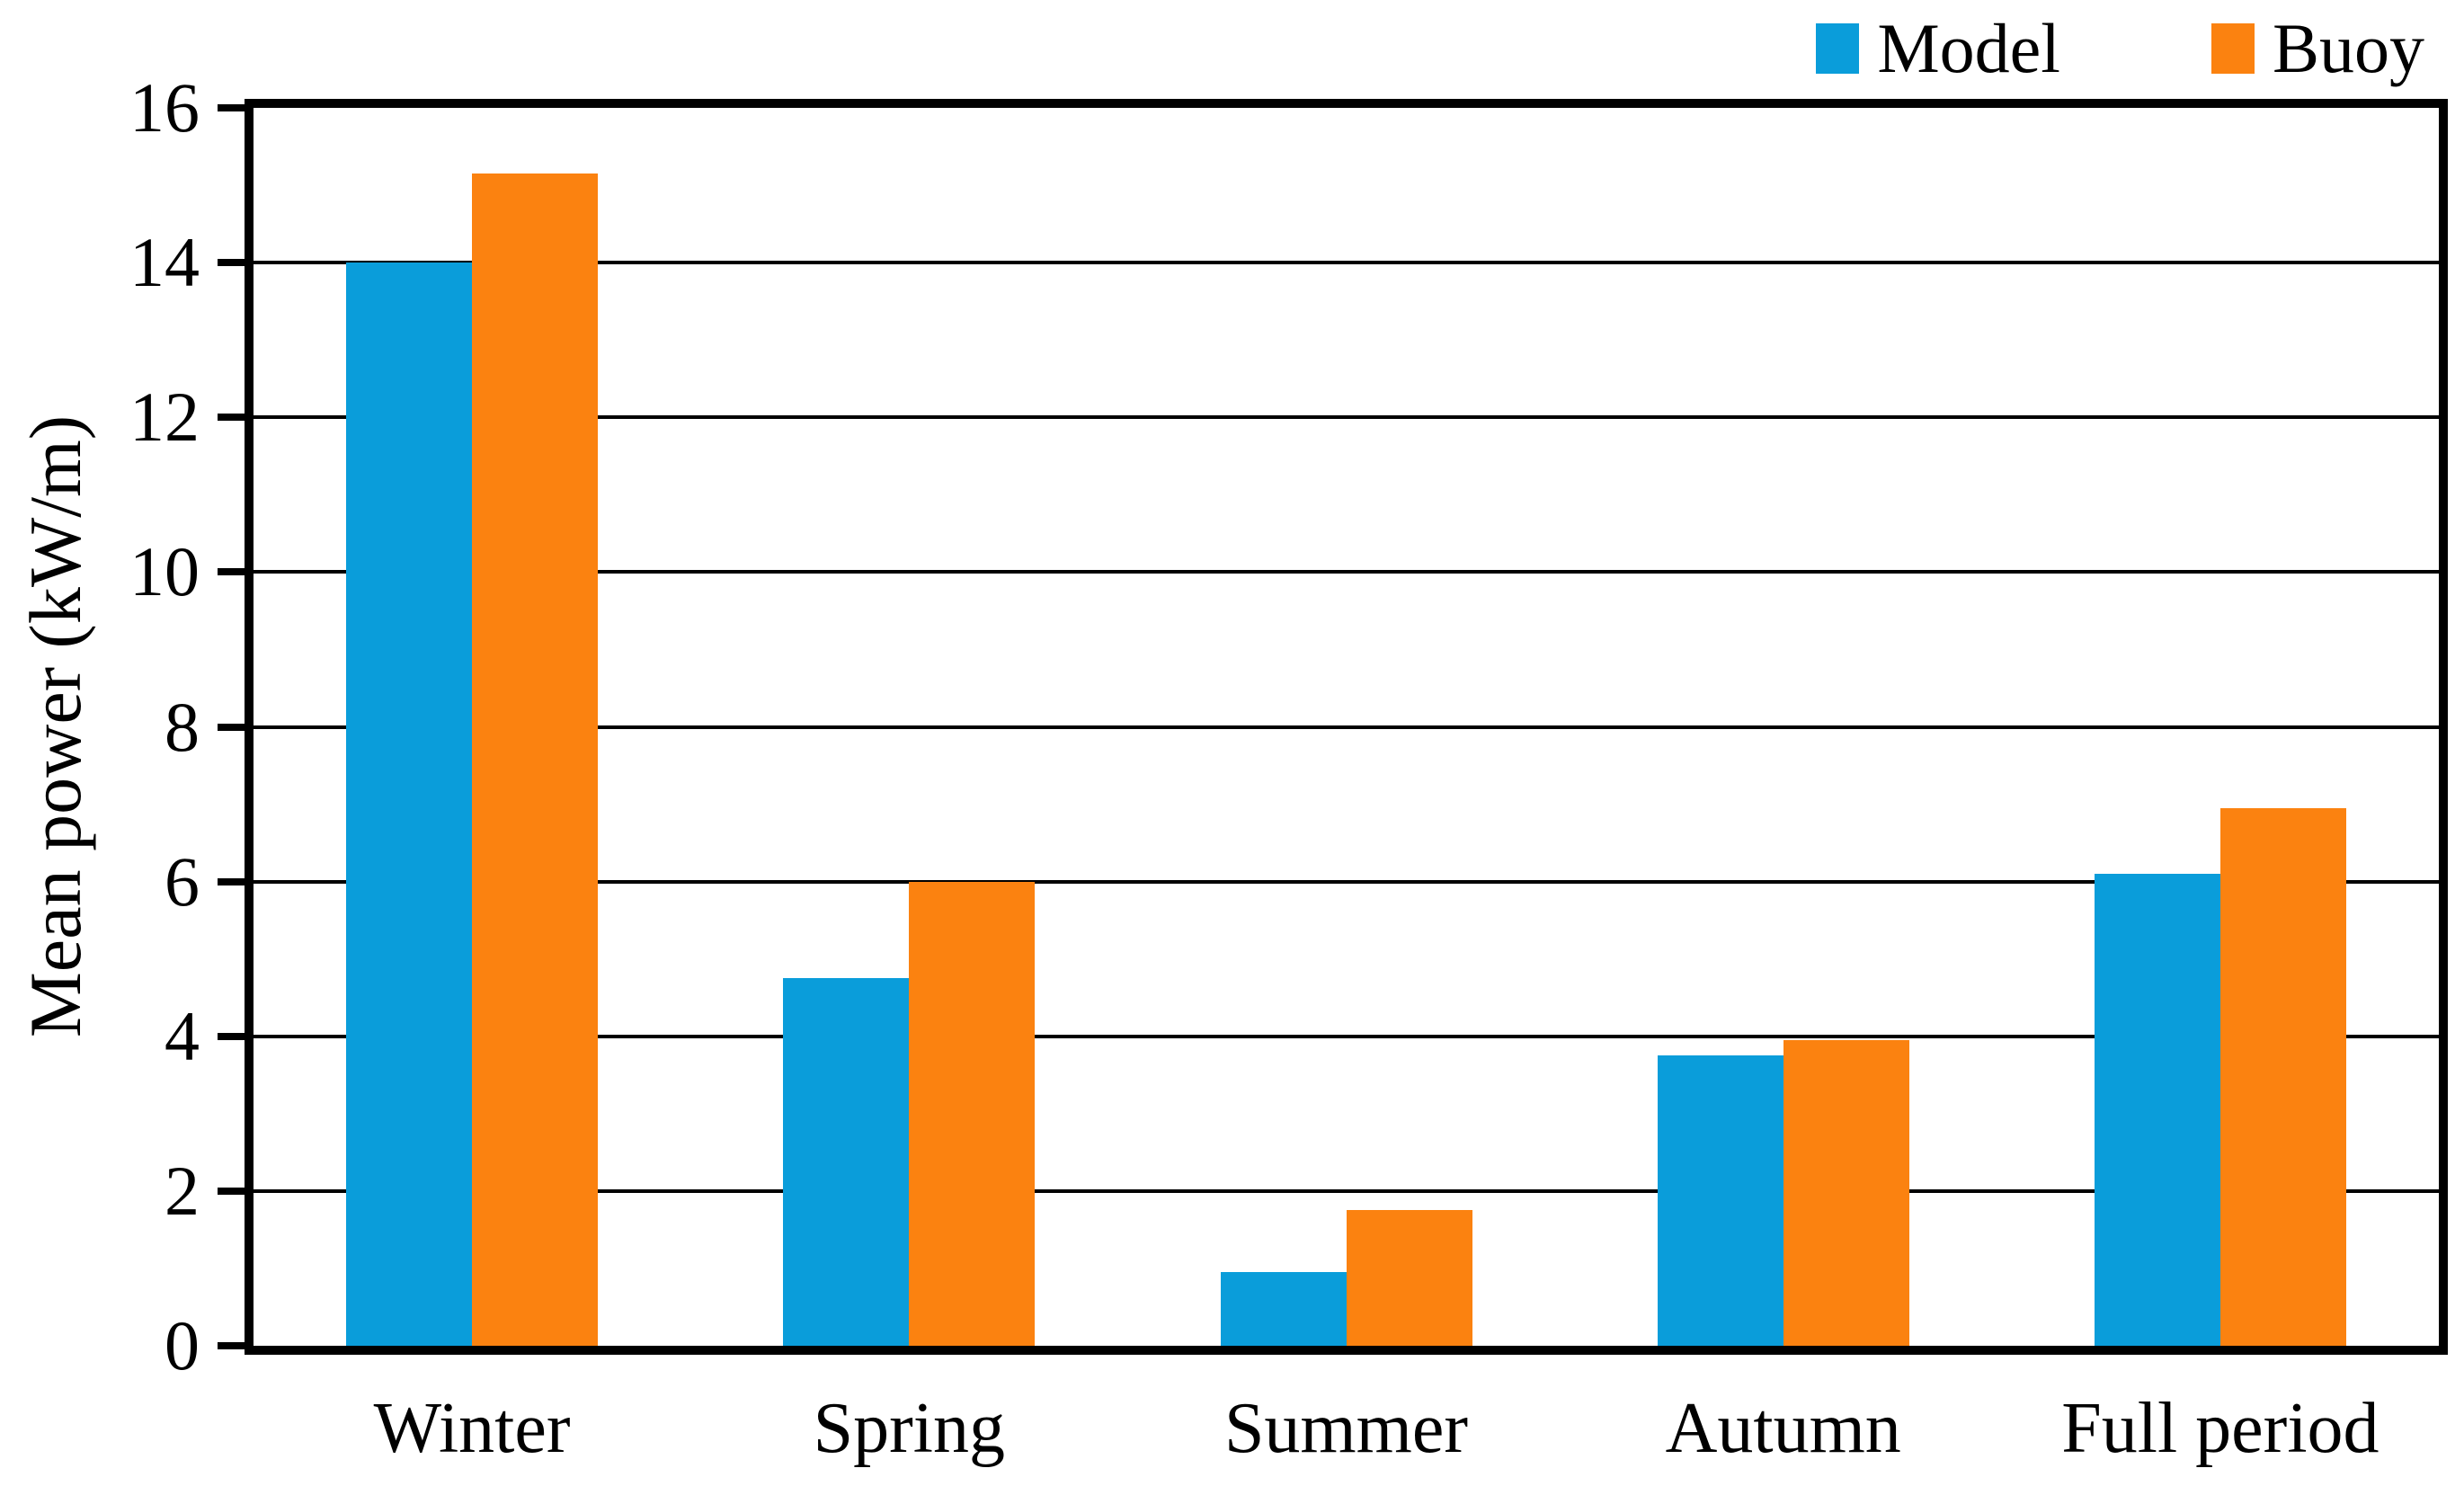 The height and width of the screenshot is (1495, 2464). What do you see at coordinates (2220, 1429) in the screenshot?
I see `category-label-full-period: Full period` at bounding box center [2220, 1429].